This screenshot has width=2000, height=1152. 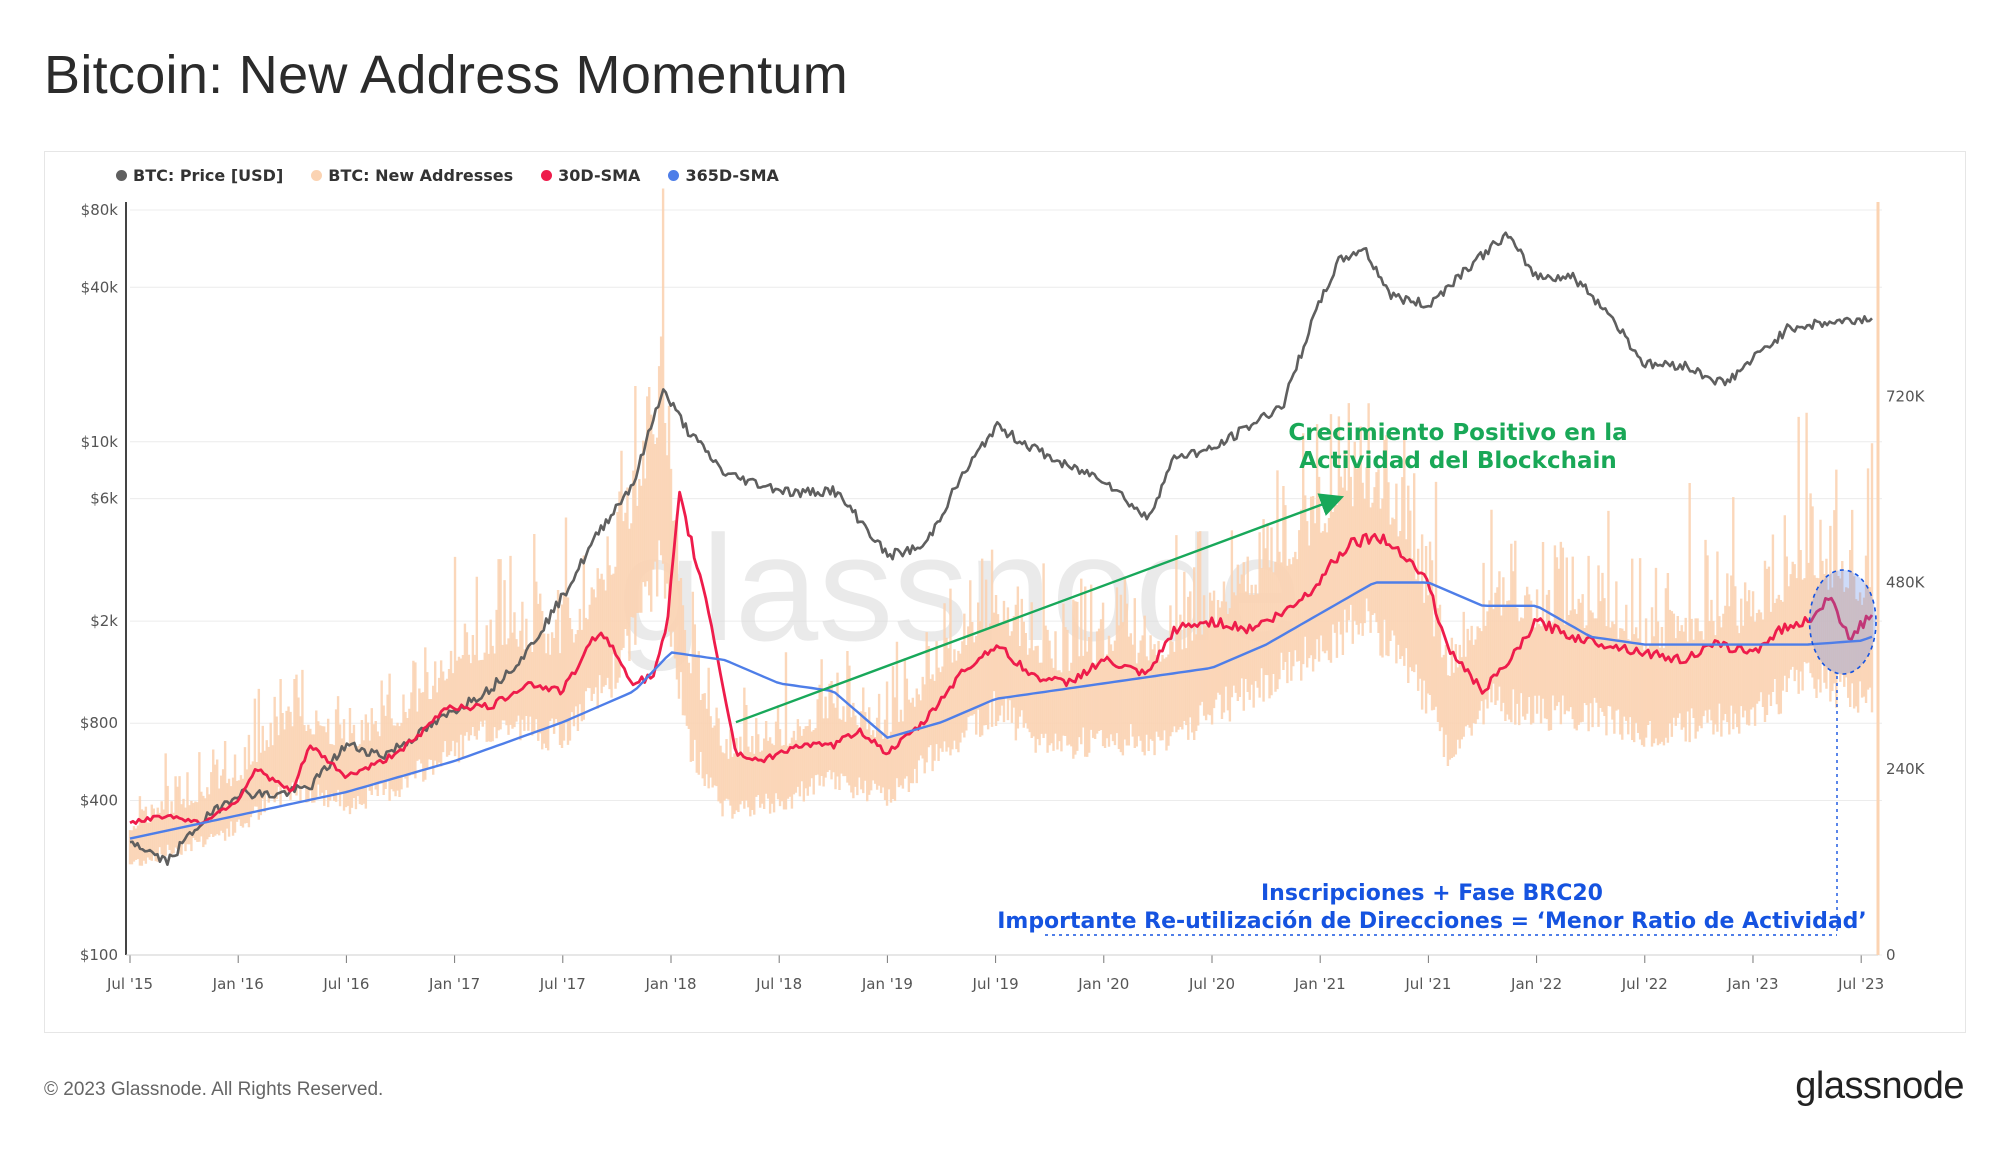 I want to click on footer-copyright: © 2023 Glassnode. All Rights Reserved., so click(x=214, y=1089).